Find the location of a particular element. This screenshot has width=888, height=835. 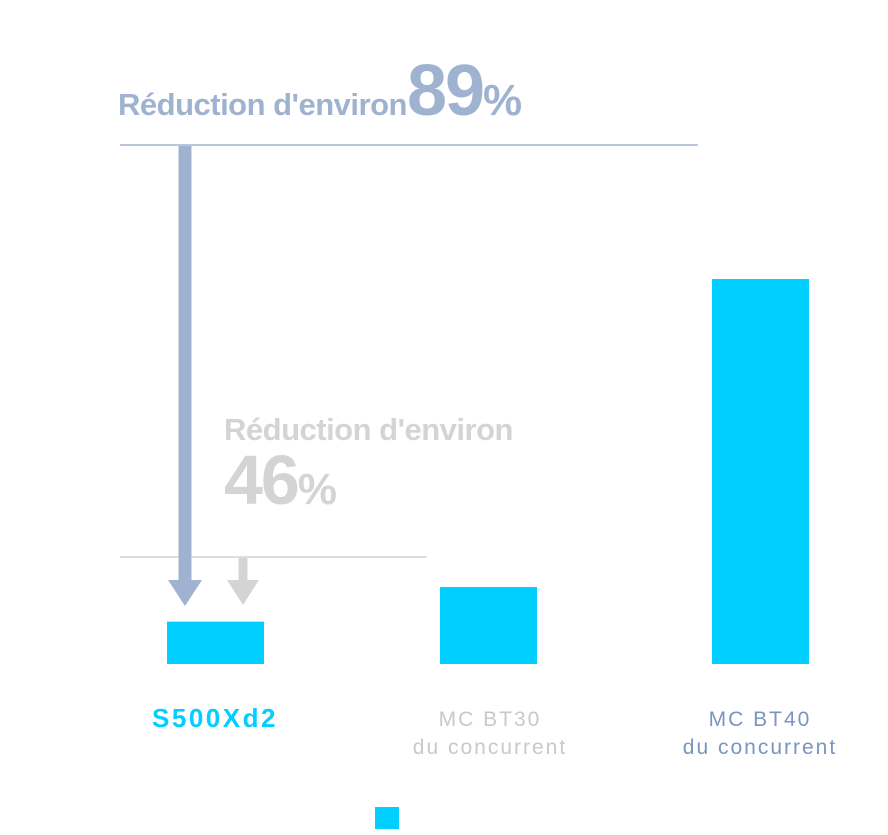

annotation-89-text: Réduction d'environ is located at coordinates (262, 104).